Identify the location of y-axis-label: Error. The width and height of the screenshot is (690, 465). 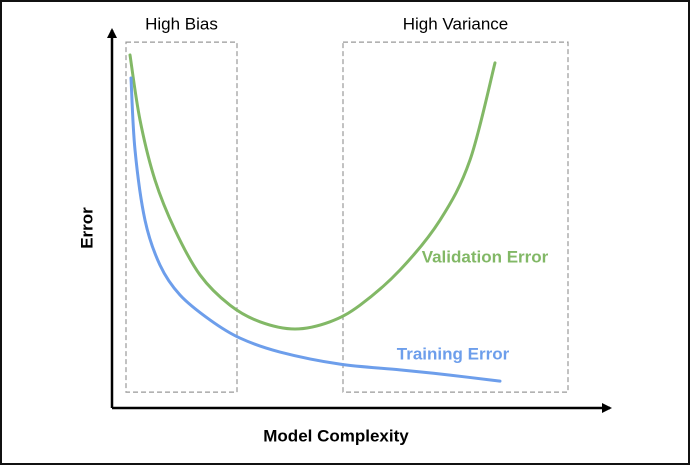
(86, 228).